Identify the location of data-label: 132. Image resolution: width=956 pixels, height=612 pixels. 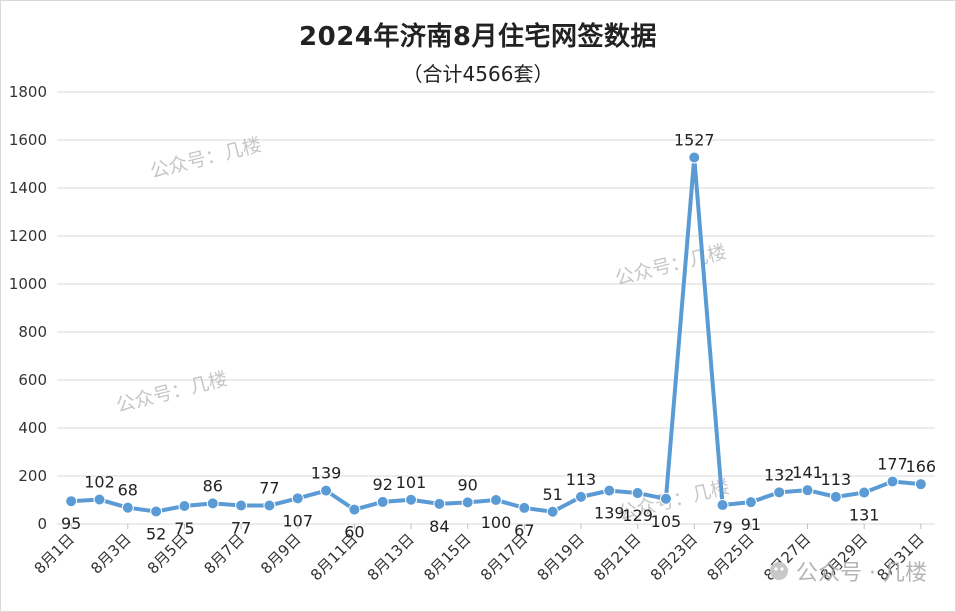
(779, 474).